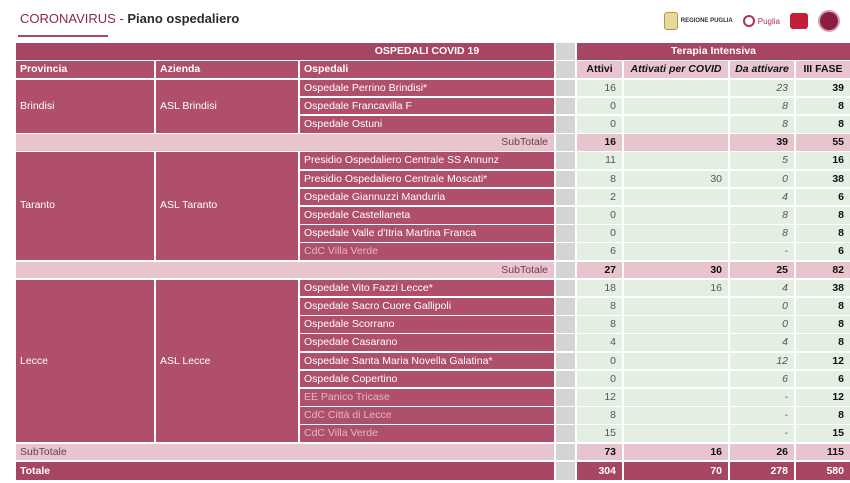 This screenshot has width=850, height=483. I want to click on seal-icon, so click(829, 21).